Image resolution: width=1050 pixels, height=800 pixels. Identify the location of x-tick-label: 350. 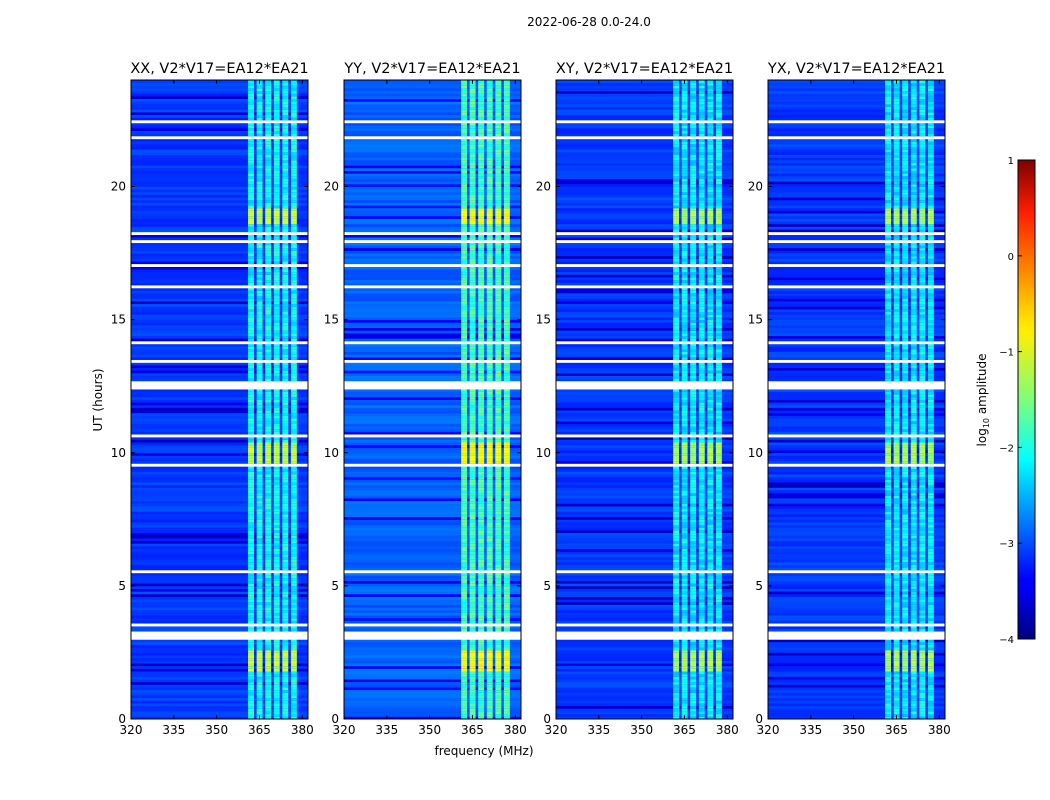
(216, 730).